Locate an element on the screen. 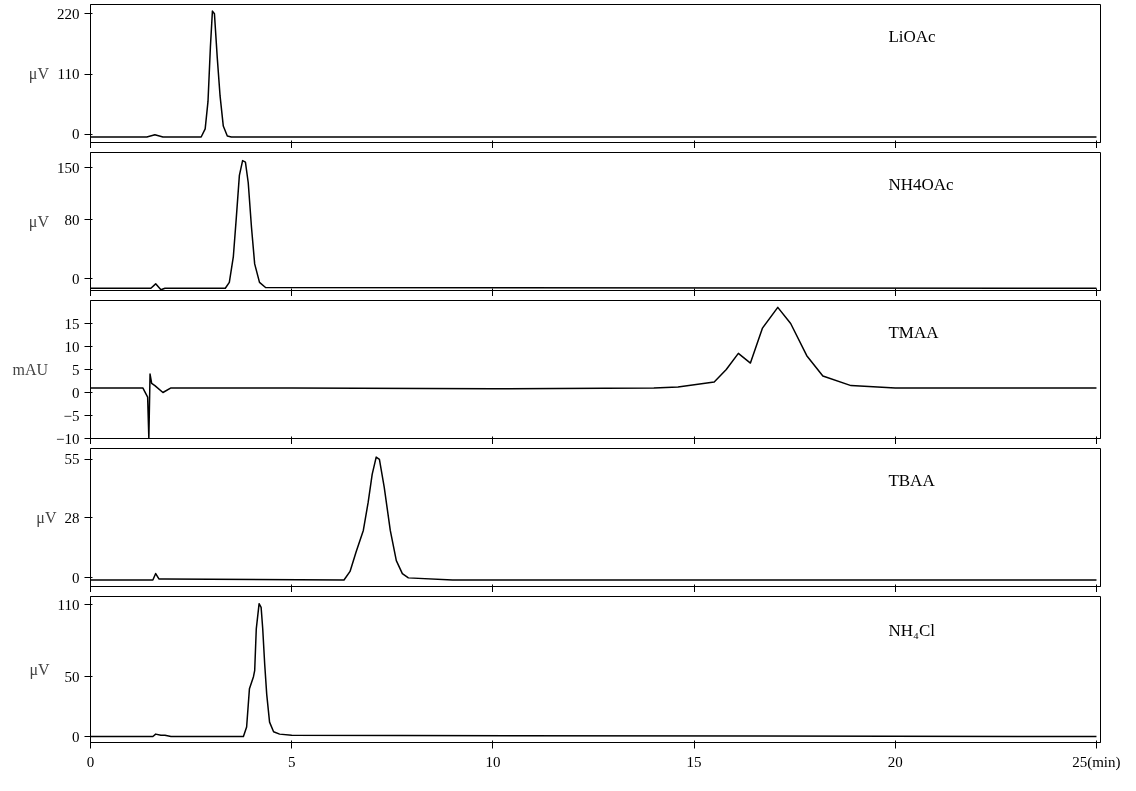  y-tick-label: 50 is located at coordinates (72, 676).